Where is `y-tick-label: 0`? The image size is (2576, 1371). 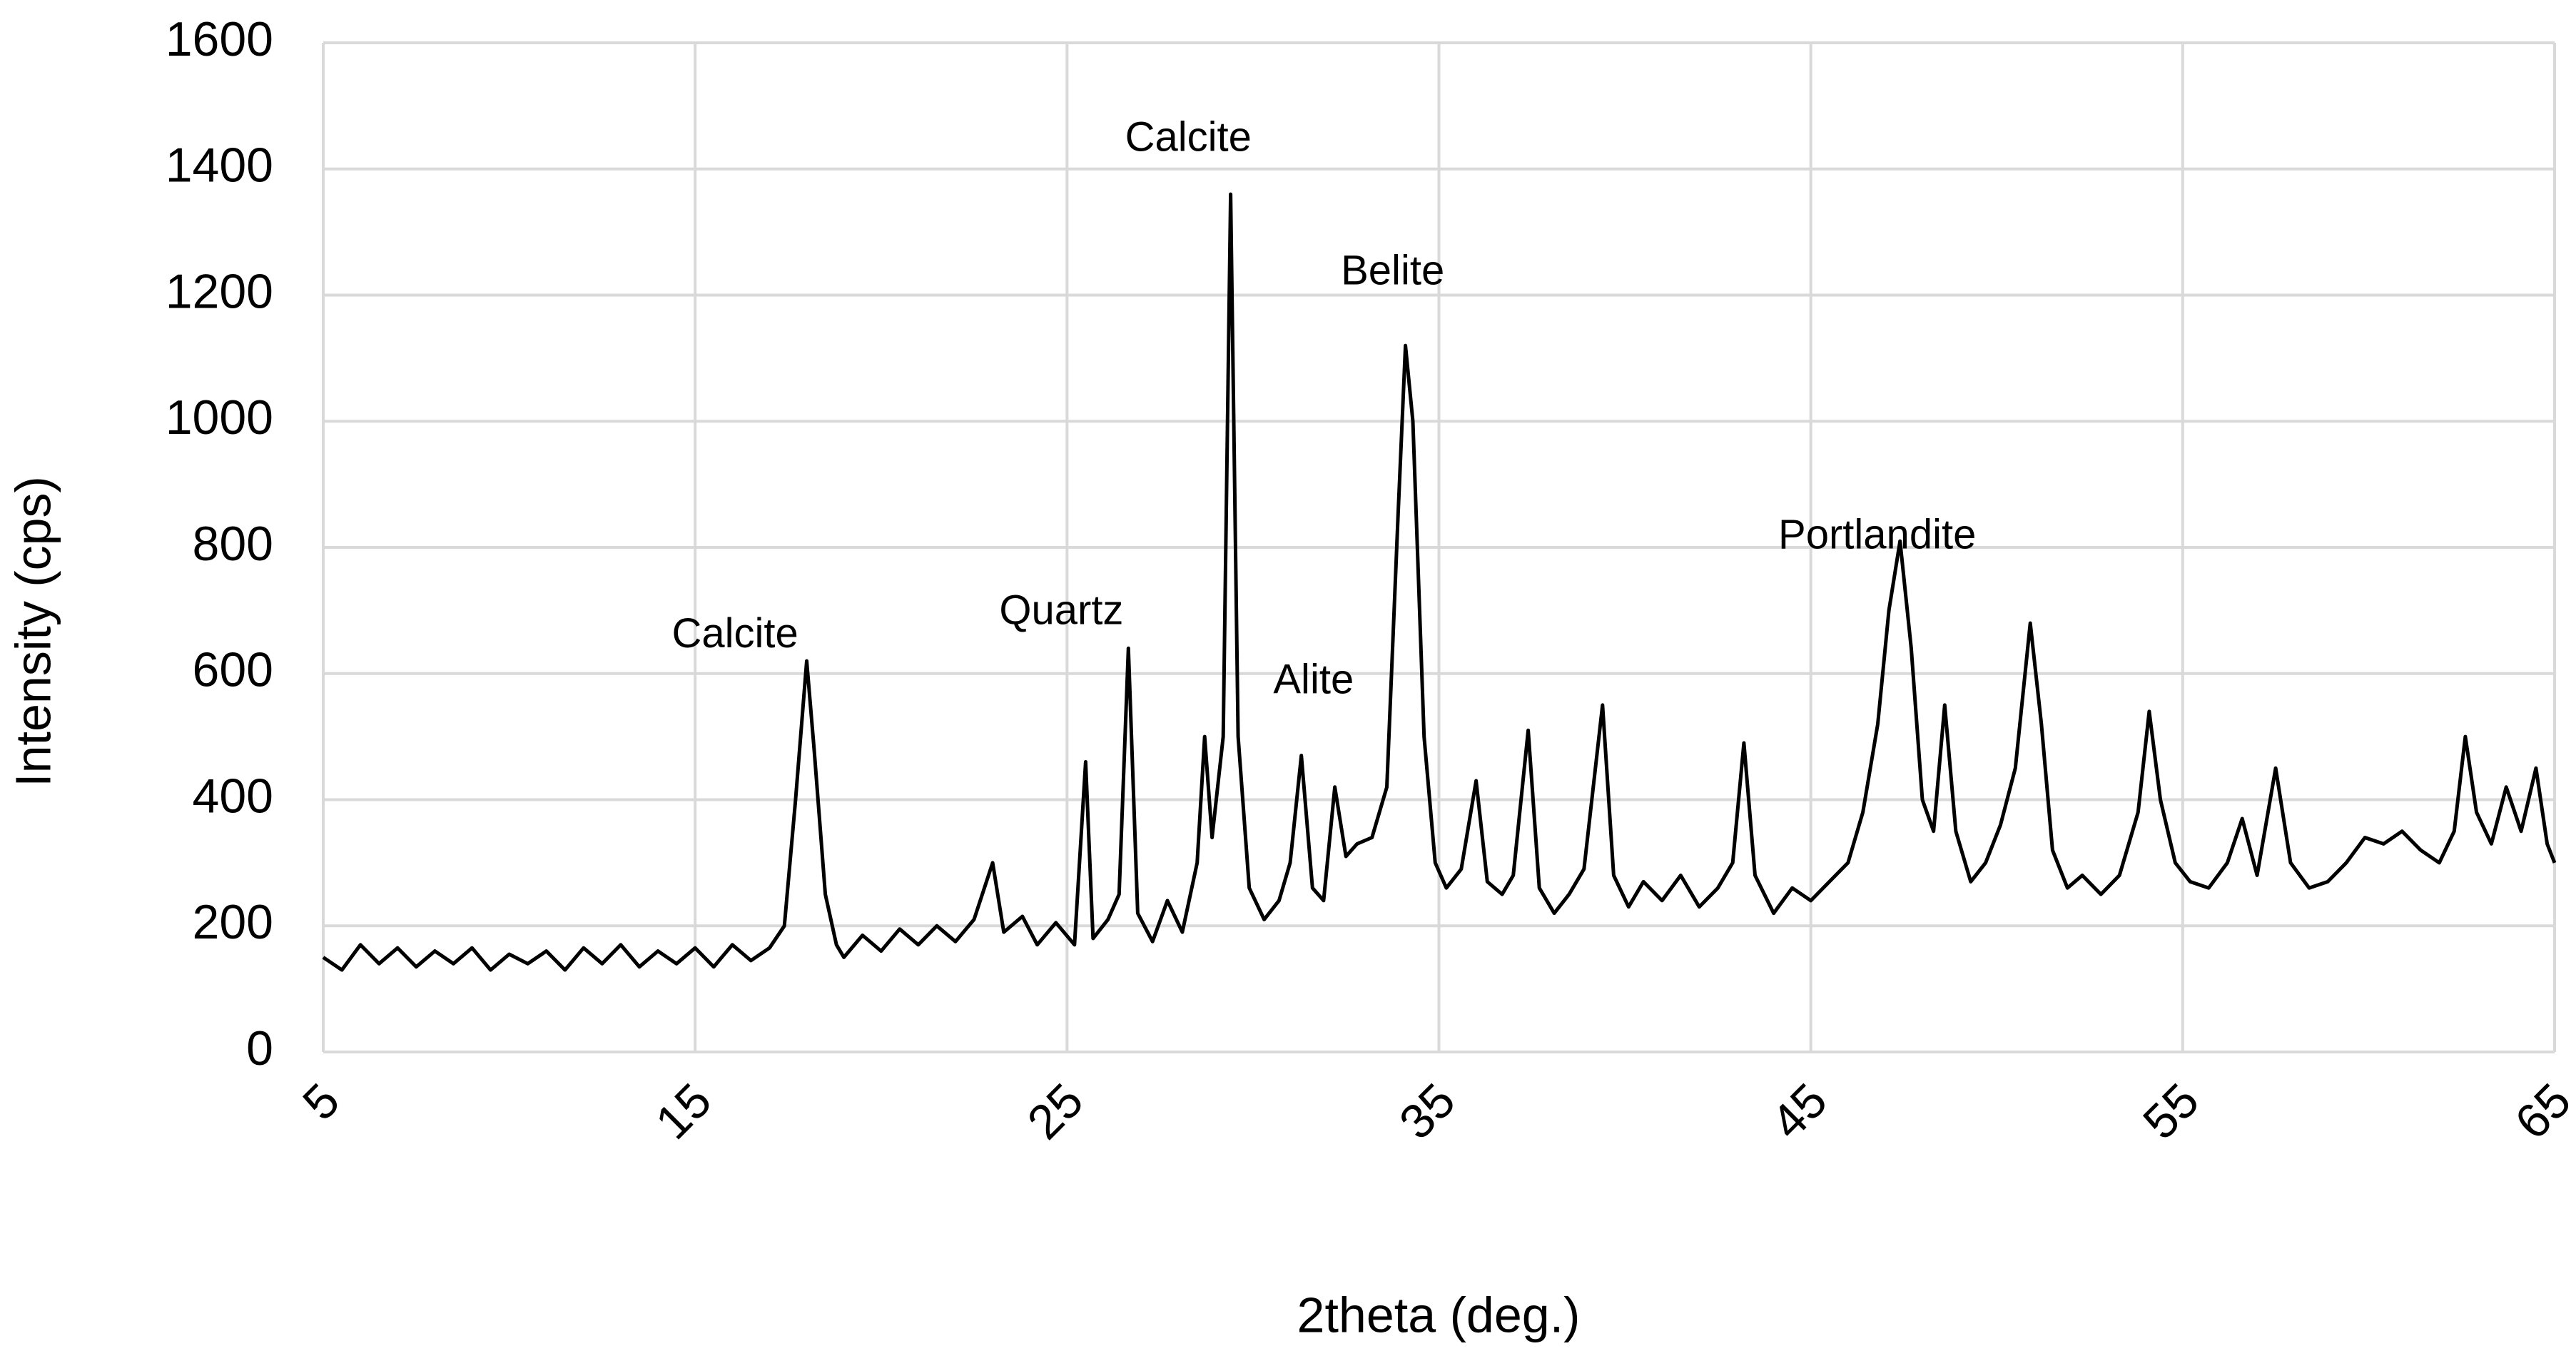
y-tick-label: 0 is located at coordinates (259, 1048).